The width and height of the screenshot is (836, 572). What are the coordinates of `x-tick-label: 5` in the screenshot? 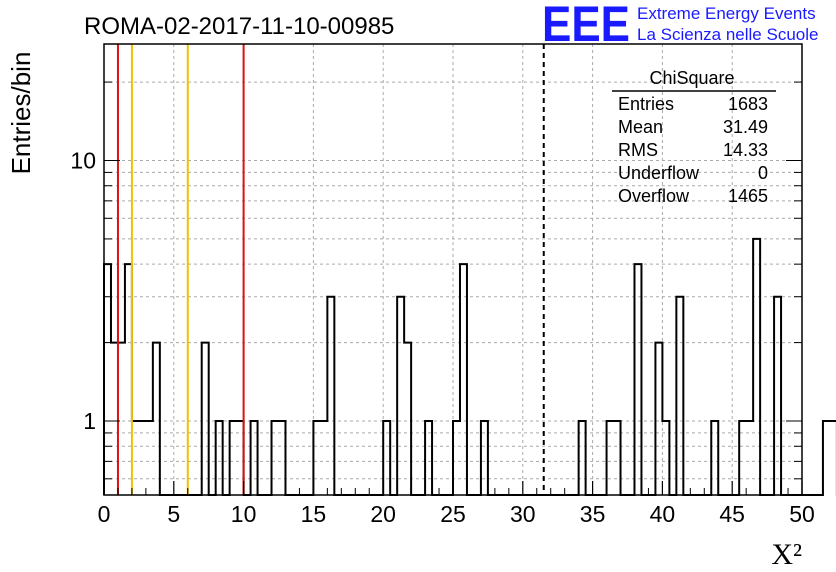 It's located at (173, 514).